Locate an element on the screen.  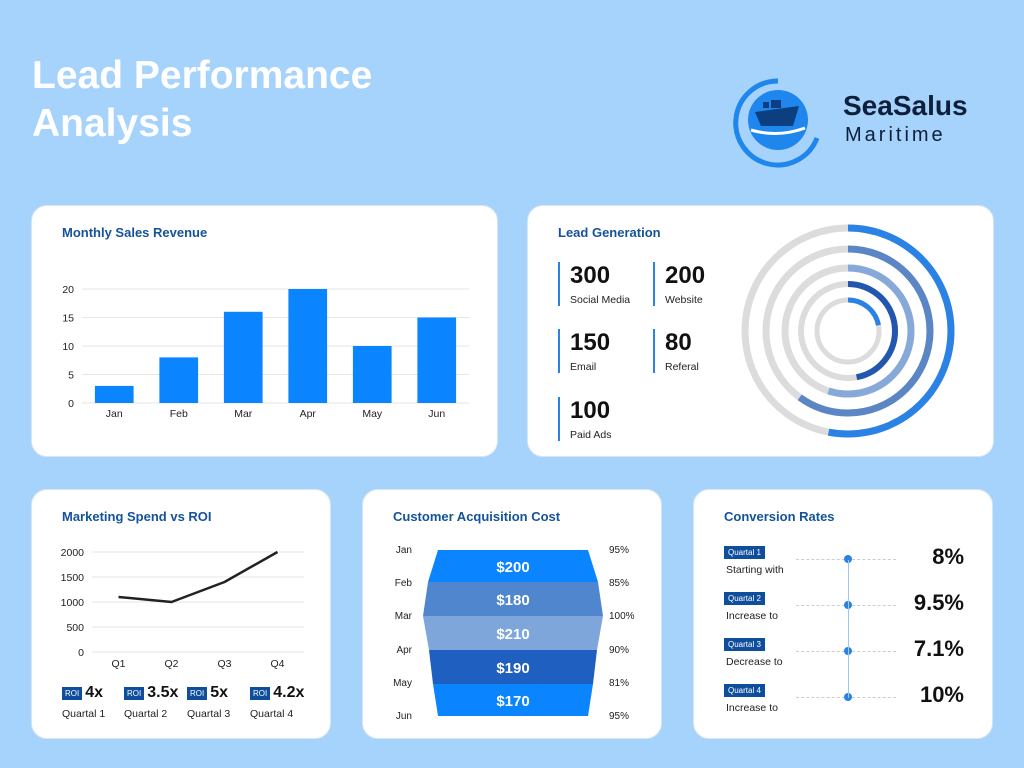
conversion-value: 10% is located at coordinates (941, 694).